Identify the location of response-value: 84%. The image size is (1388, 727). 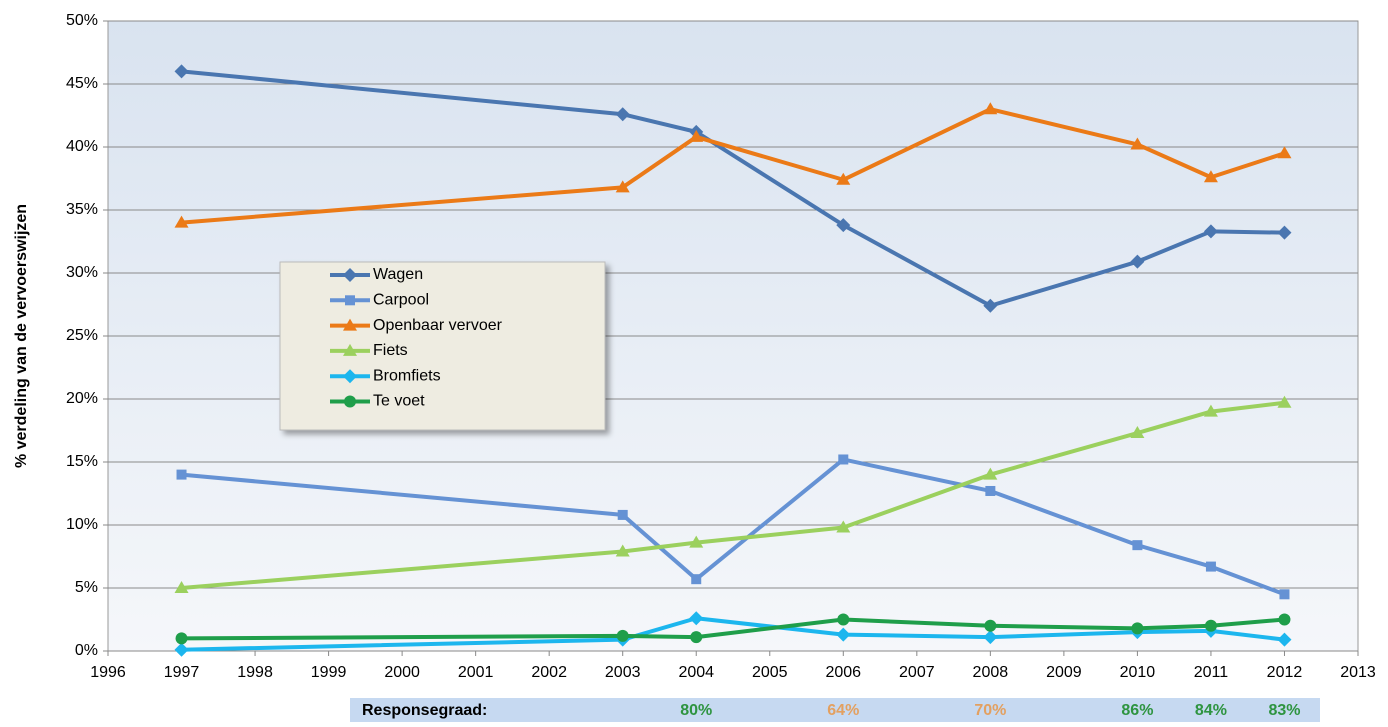
(1211, 710).